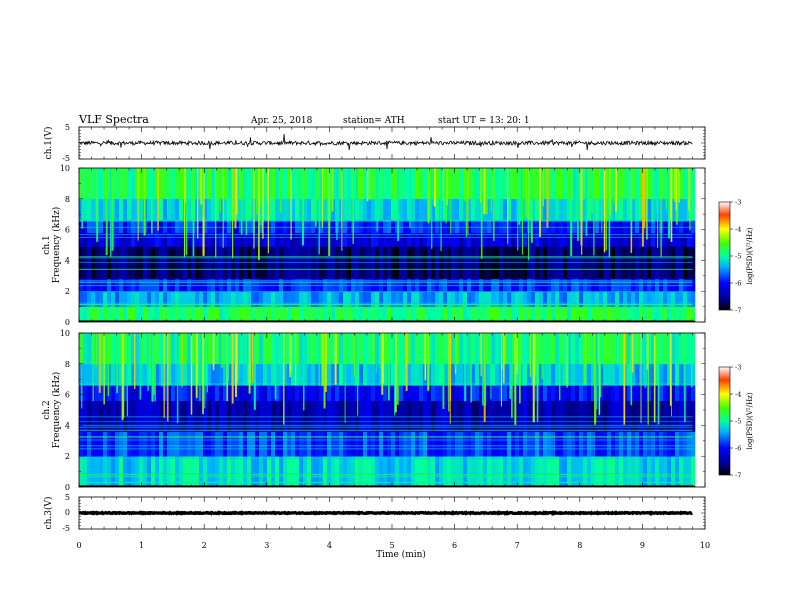  What do you see at coordinates (738, 203) in the screenshot?
I see `colorbar-tick-label: -3` at bounding box center [738, 203].